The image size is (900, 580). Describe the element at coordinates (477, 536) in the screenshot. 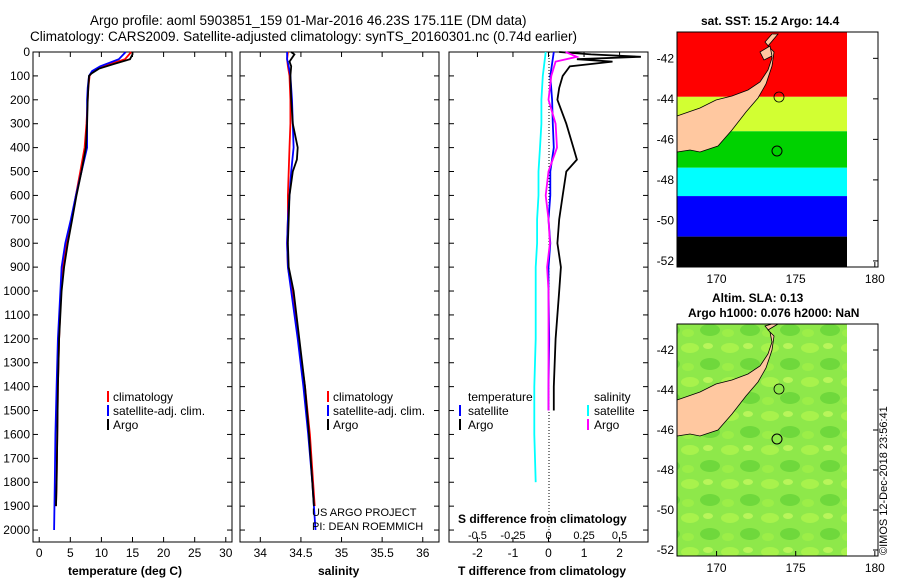

I see `x-tick-label: -0.5` at that location.